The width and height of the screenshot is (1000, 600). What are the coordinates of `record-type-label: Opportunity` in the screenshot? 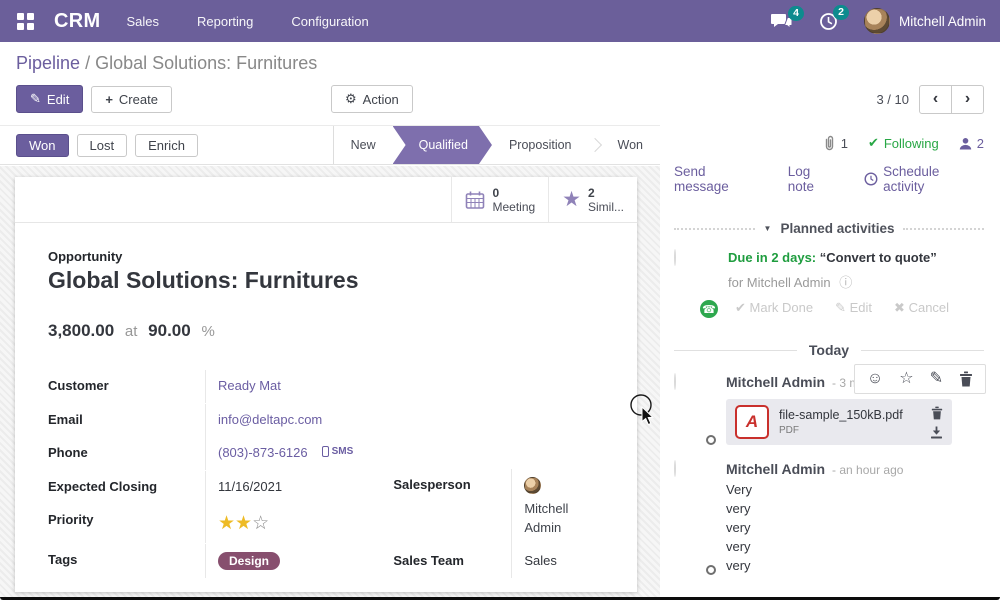 It's located at (85, 256).